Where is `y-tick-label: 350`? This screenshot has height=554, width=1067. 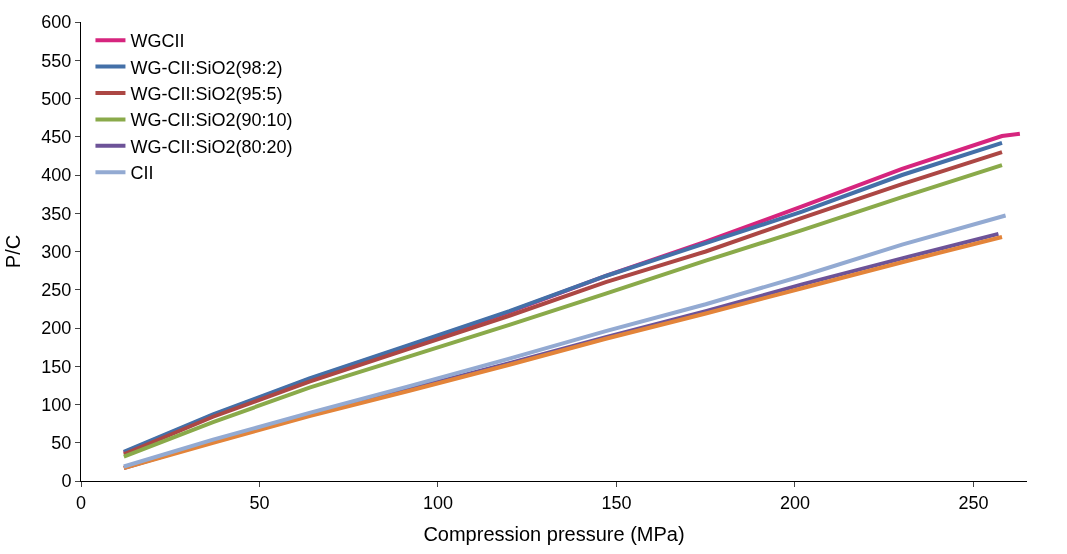 y-tick-label: 350 is located at coordinates (56, 213).